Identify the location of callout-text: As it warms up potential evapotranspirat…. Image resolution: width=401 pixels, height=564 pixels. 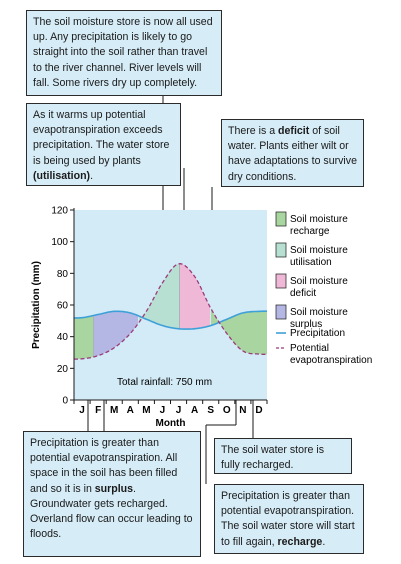
(101, 138).